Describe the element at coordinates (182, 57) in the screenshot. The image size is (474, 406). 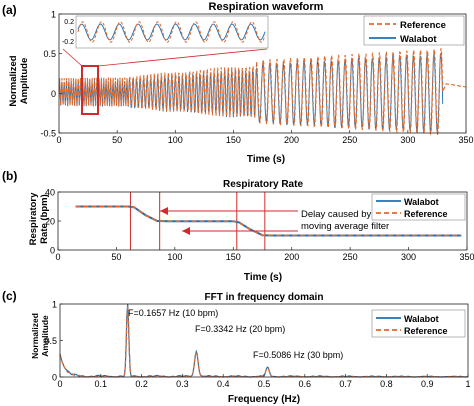
I see `zoom-connector-right` at that location.